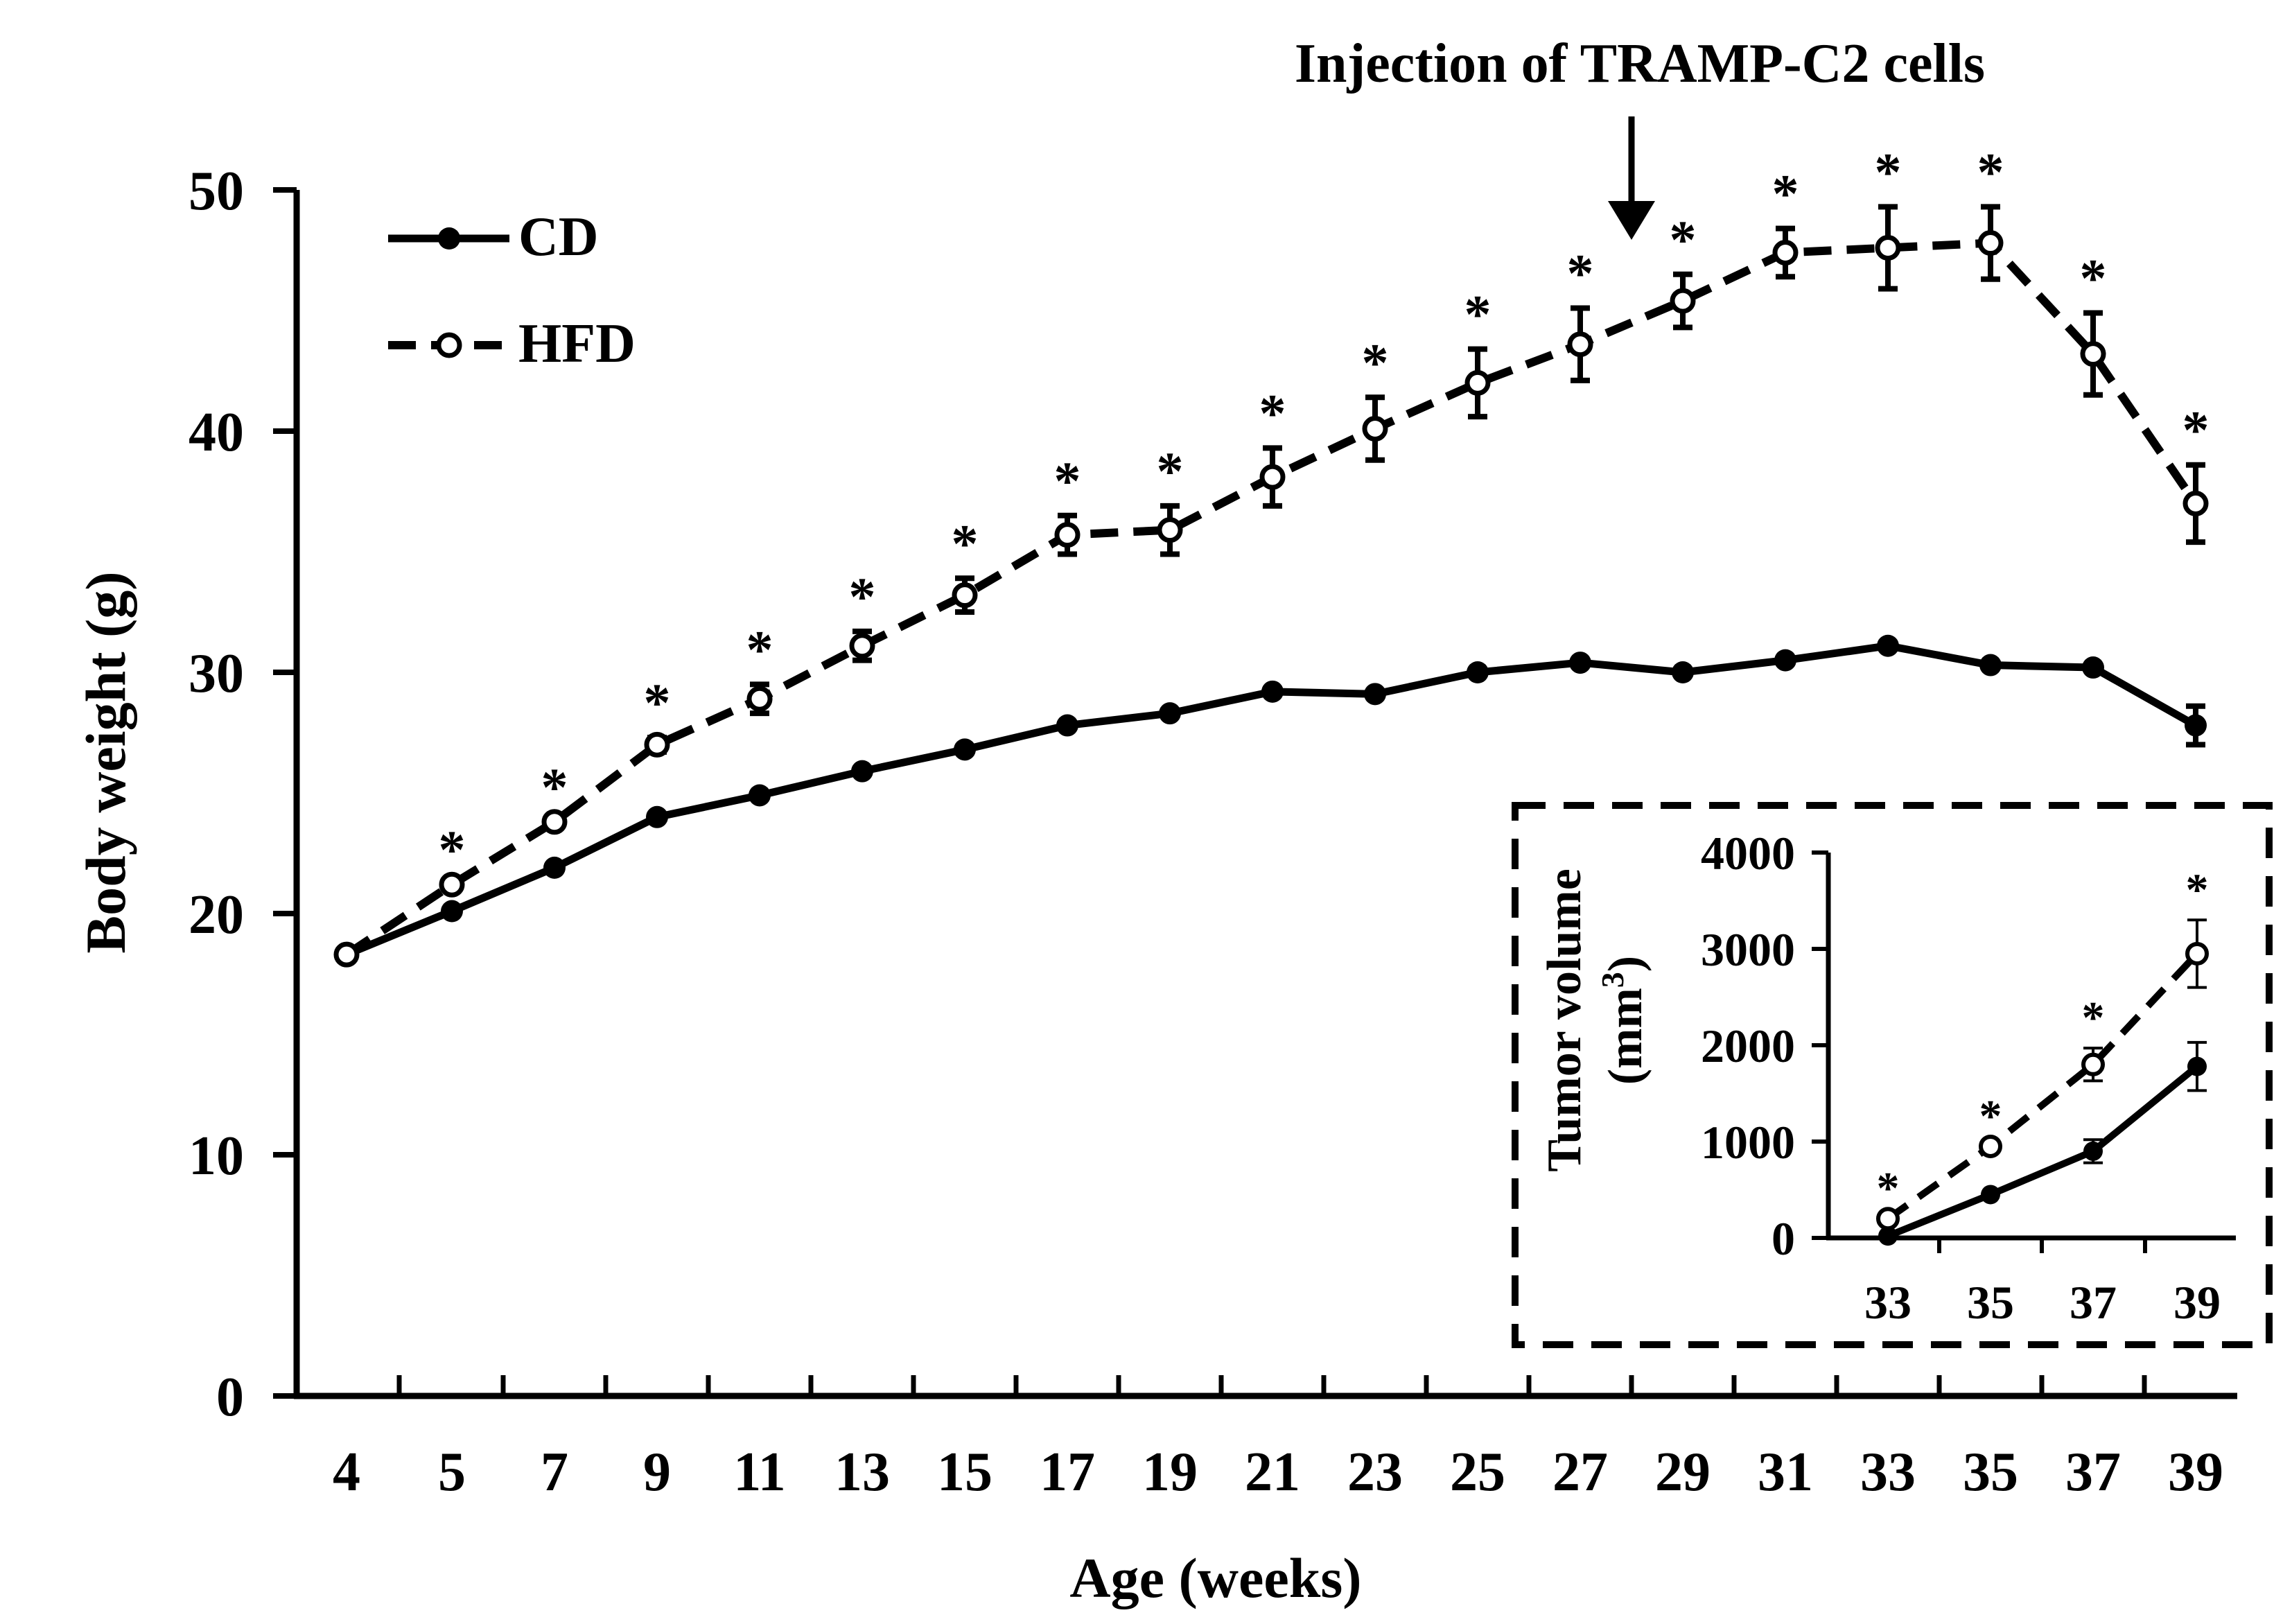  I want to click on x-tick-label: 27, so click(1580, 1472).